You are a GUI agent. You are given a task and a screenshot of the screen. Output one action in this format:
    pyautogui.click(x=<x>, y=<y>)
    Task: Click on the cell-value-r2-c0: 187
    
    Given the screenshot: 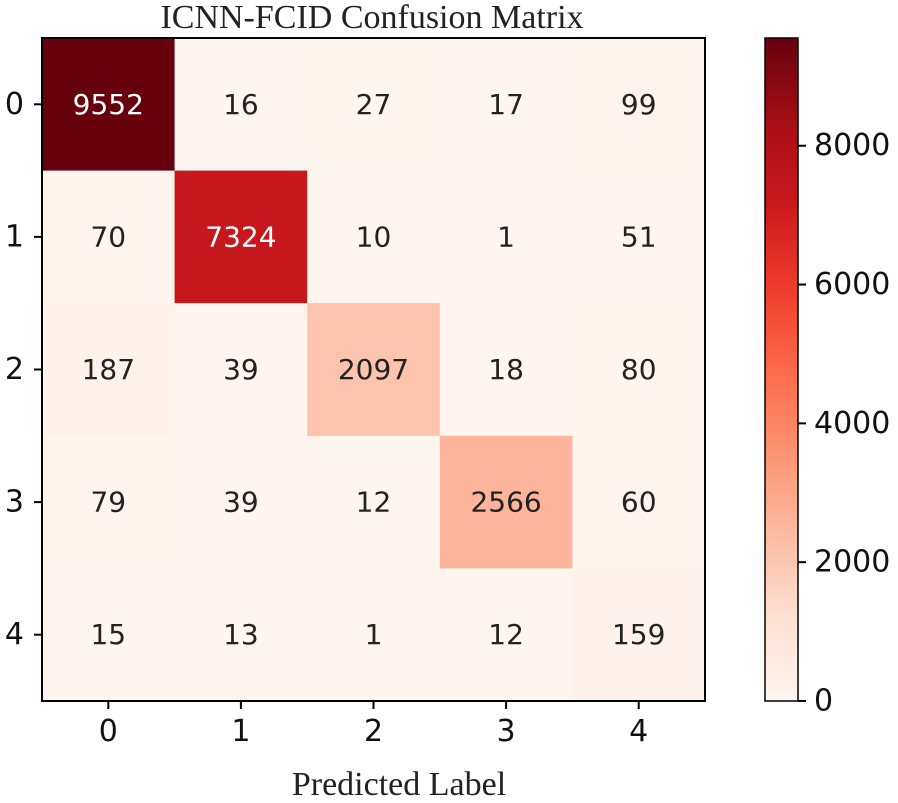 What is the action you would take?
    pyautogui.click(x=108, y=369)
    